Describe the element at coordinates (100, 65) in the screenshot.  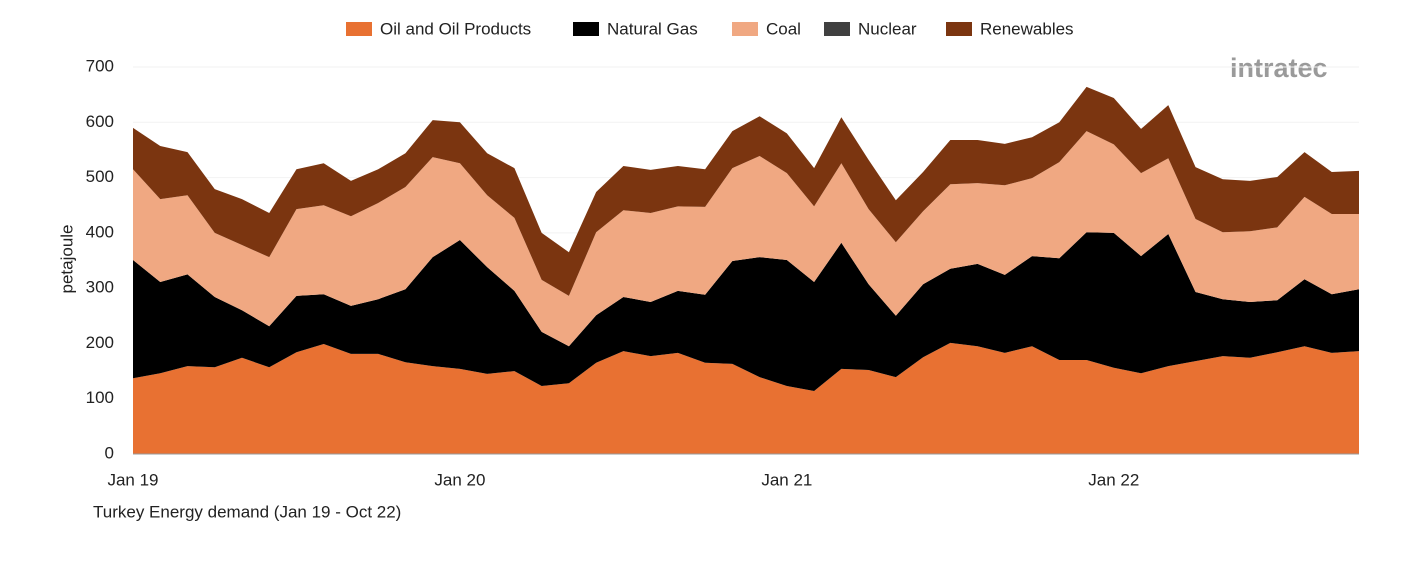
I see `y-tick-label: 700` at that location.